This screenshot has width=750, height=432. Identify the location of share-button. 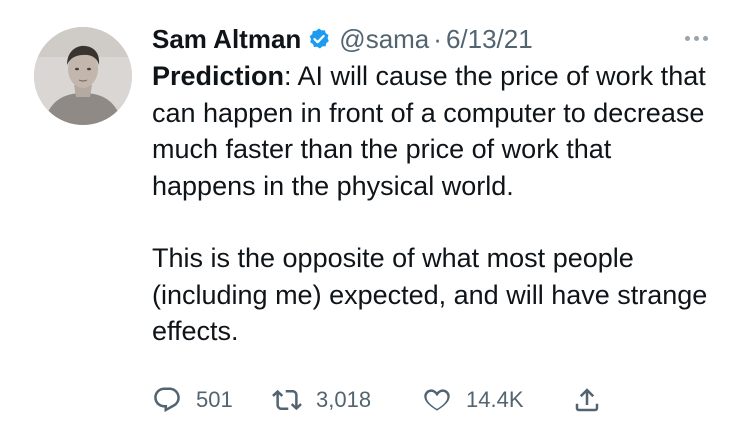
(587, 400).